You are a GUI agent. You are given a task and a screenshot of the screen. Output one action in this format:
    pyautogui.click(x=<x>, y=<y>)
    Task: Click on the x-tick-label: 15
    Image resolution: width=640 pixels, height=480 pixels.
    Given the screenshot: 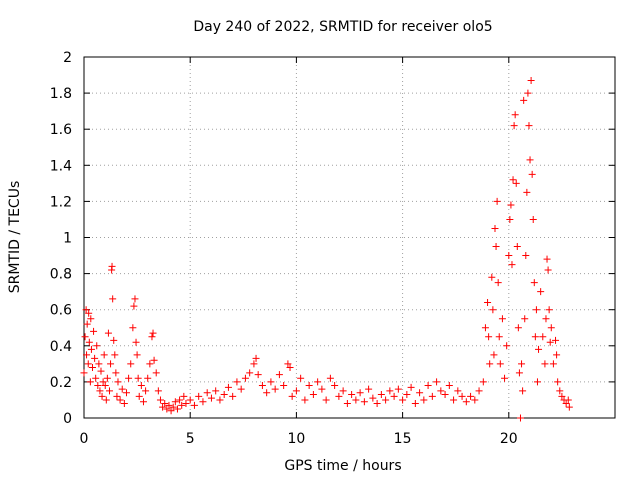 What is the action you would take?
    pyautogui.click(x=403, y=439)
    